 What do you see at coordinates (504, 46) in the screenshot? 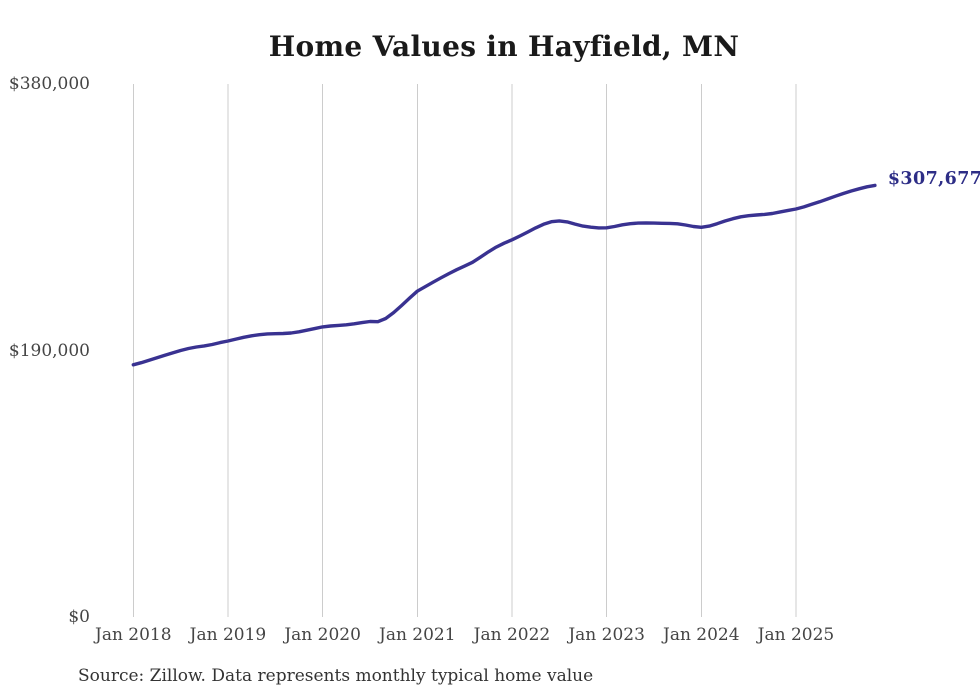
I see `chart-title: Home Values in Hayfield, MN` at bounding box center [504, 46].